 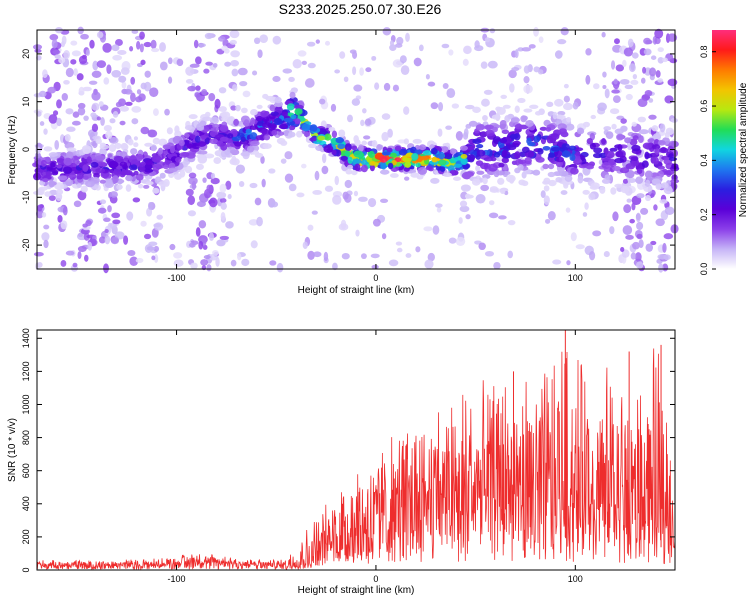 What do you see at coordinates (26, 536) in the screenshot?
I see `y-tick-label: 200` at bounding box center [26, 536].